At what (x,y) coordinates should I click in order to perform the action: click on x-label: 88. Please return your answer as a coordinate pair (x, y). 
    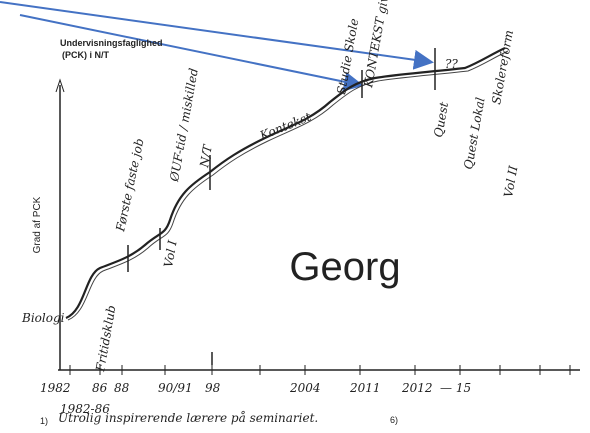
    Looking at the image, I should click on (122, 388).